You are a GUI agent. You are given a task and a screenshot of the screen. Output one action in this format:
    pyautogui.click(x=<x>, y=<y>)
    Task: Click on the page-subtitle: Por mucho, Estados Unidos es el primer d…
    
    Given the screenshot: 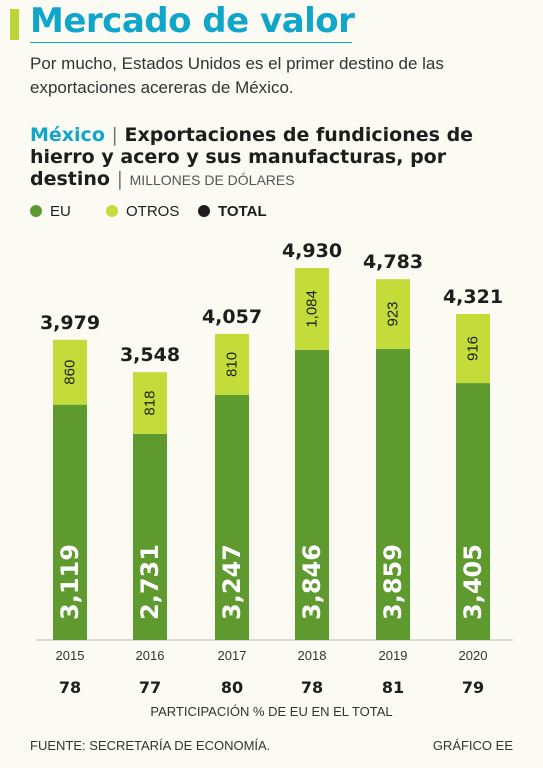 What is the action you would take?
    pyautogui.click(x=237, y=75)
    